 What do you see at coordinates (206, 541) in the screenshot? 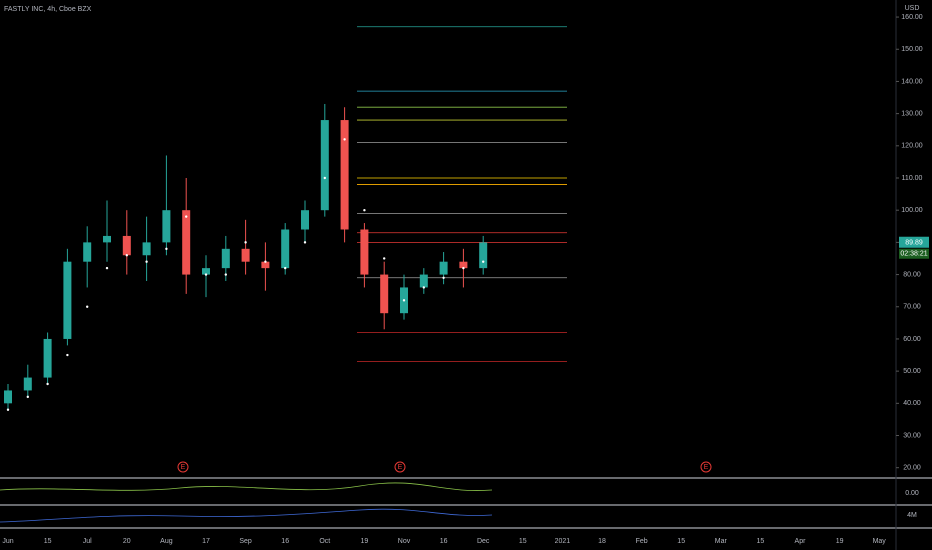
I see `x-tick-label: 17` at bounding box center [206, 541].